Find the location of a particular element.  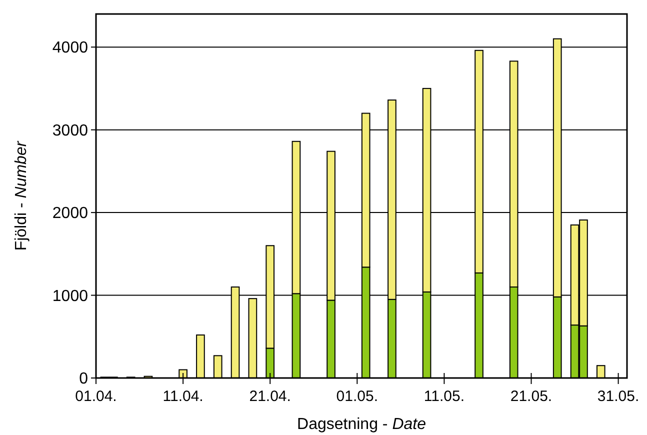

x-tick-label: 01.04. is located at coordinates (96, 396).